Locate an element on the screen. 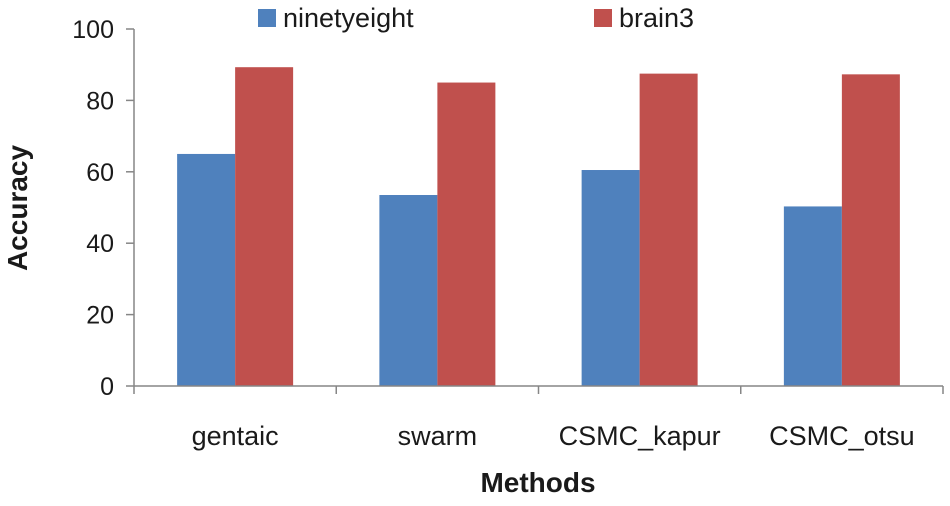  bar-brain3-CSMC_kapur is located at coordinates (668, 229).